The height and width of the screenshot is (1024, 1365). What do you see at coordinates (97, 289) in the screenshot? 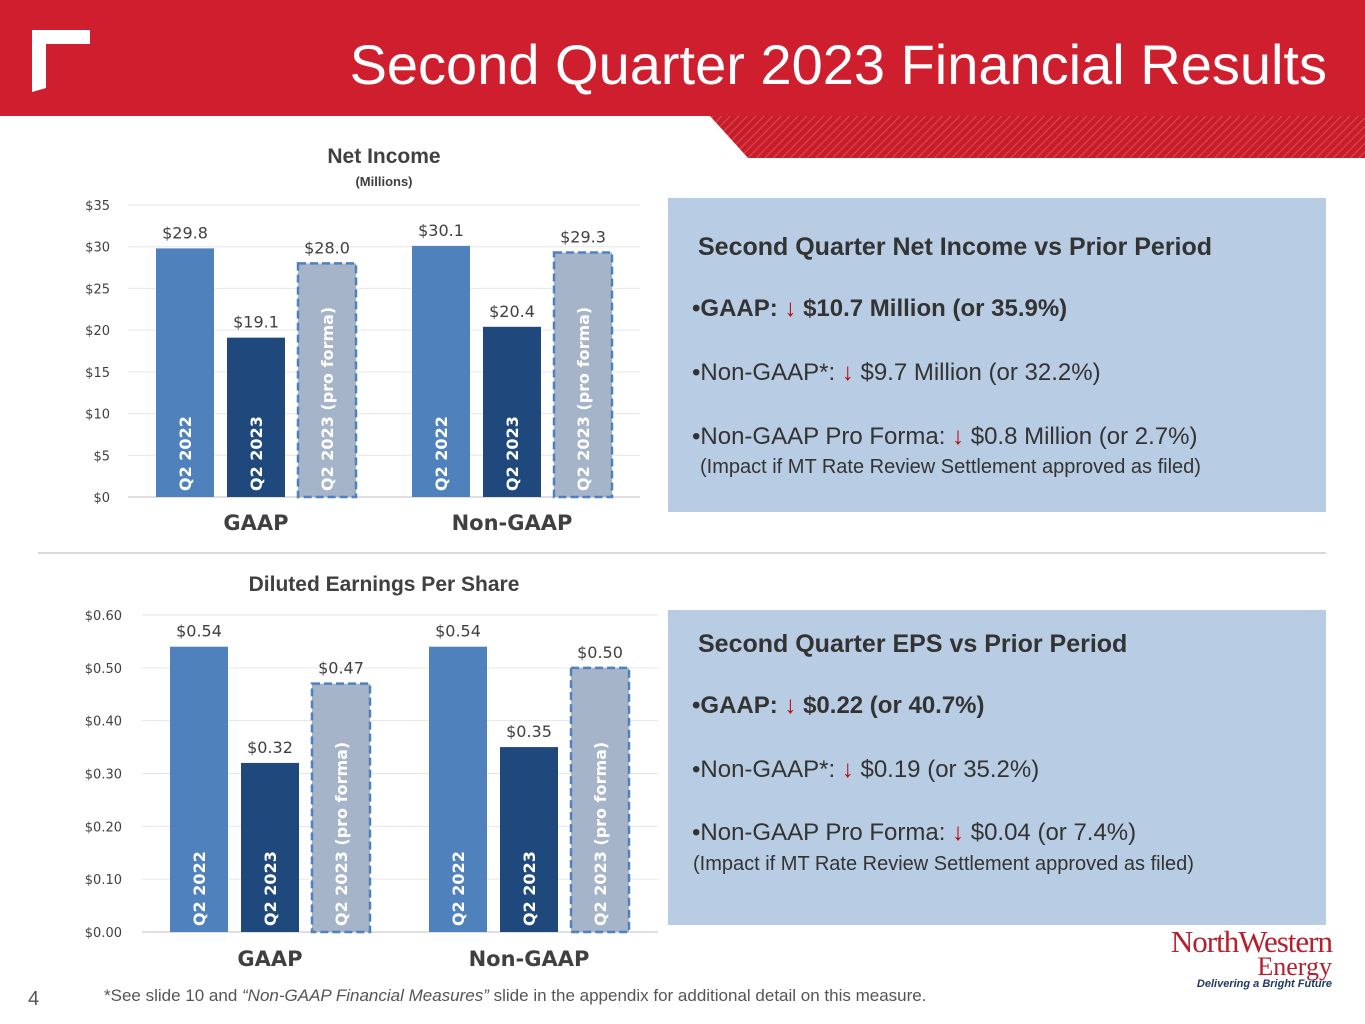
I see `y-tick-label: $25` at bounding box center [97, 289].